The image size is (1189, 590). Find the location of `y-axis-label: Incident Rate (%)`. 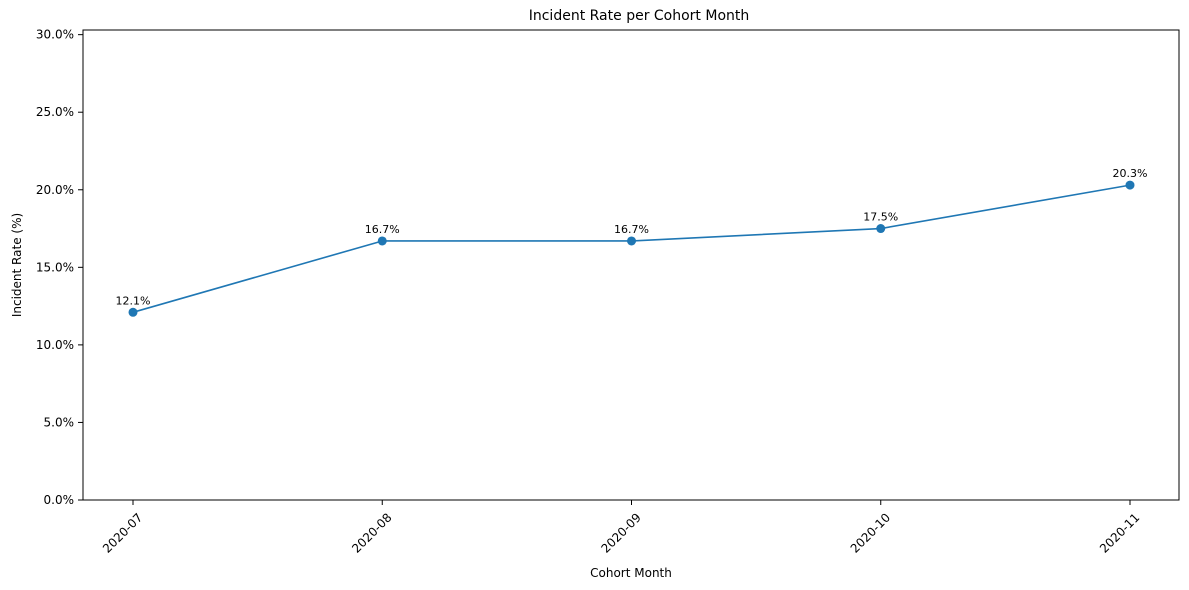

y-axis-label: Incident Rate (%) is located at coordinates (17, 265).